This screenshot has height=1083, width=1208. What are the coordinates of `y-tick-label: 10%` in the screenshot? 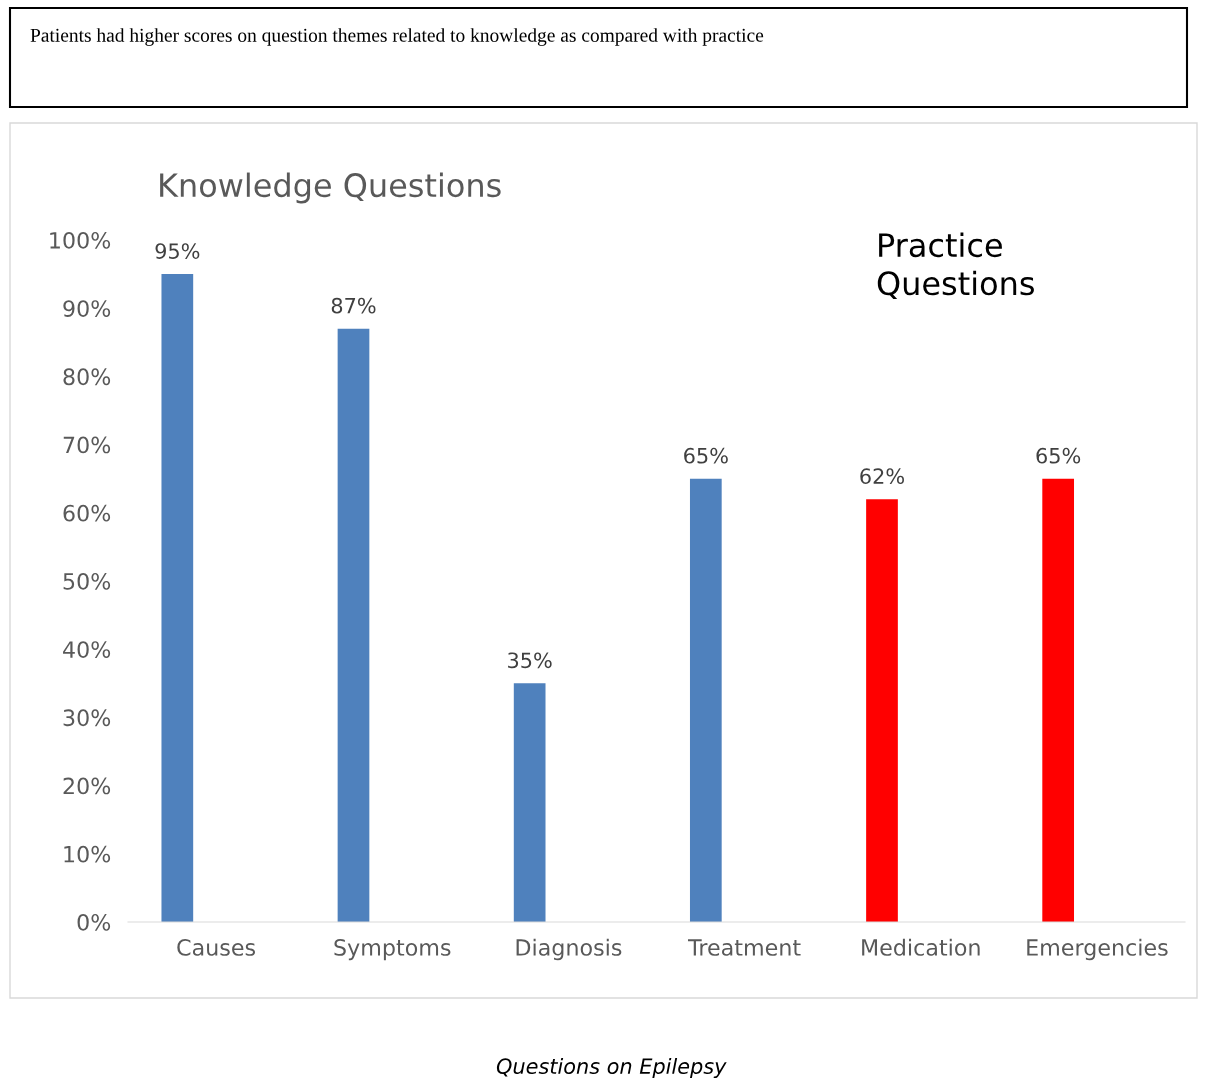 It's located at (87, 854).